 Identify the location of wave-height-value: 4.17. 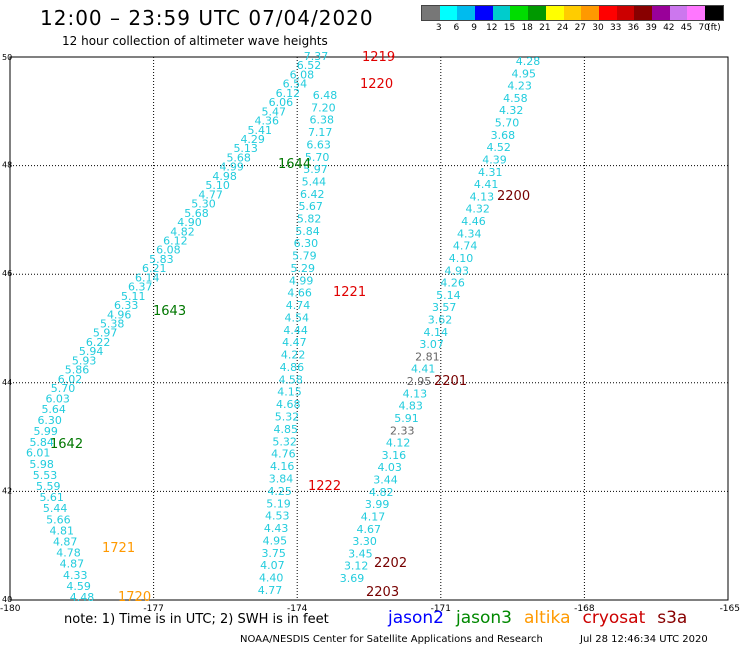
(373, 517).